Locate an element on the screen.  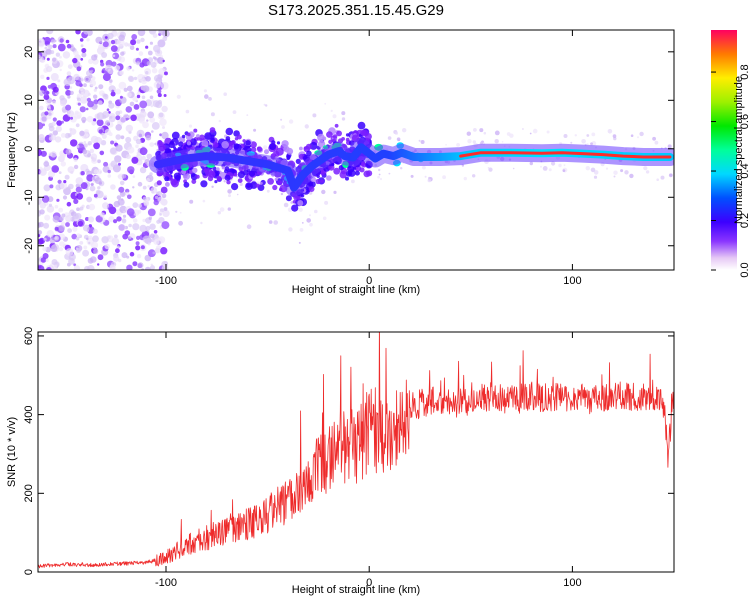
colorbar-tick-label: 0.8 is located at coordinates (744, 71).